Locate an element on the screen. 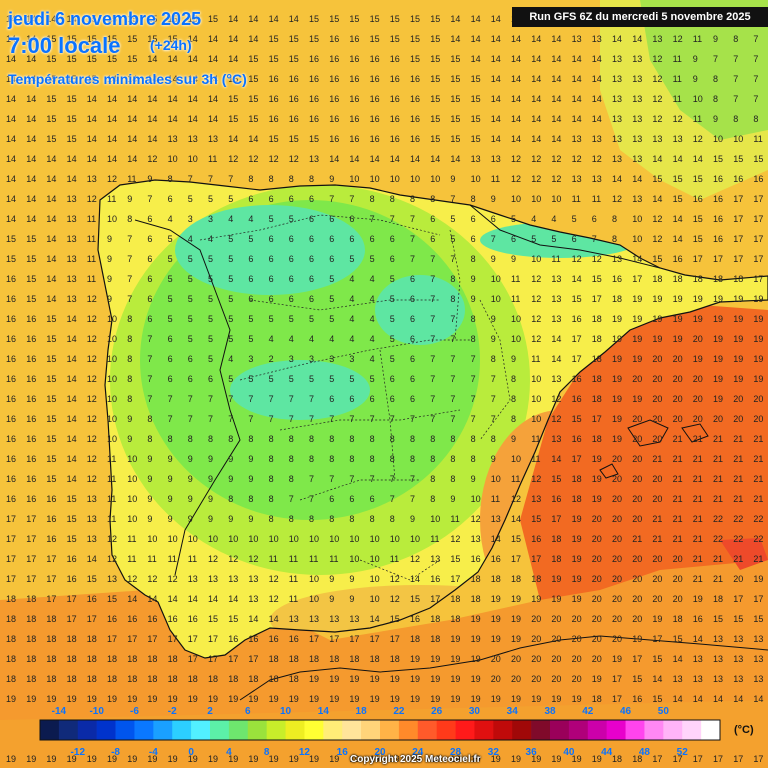 The height and width of the screenshot is (768, 768). legend-label: -14 is located at coordinates (59, 711).